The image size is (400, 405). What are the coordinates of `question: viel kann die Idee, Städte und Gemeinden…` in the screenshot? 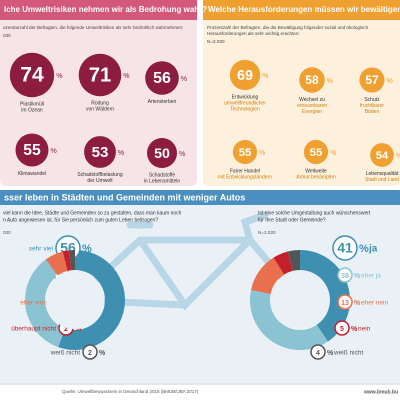 It's located at (92, 213).